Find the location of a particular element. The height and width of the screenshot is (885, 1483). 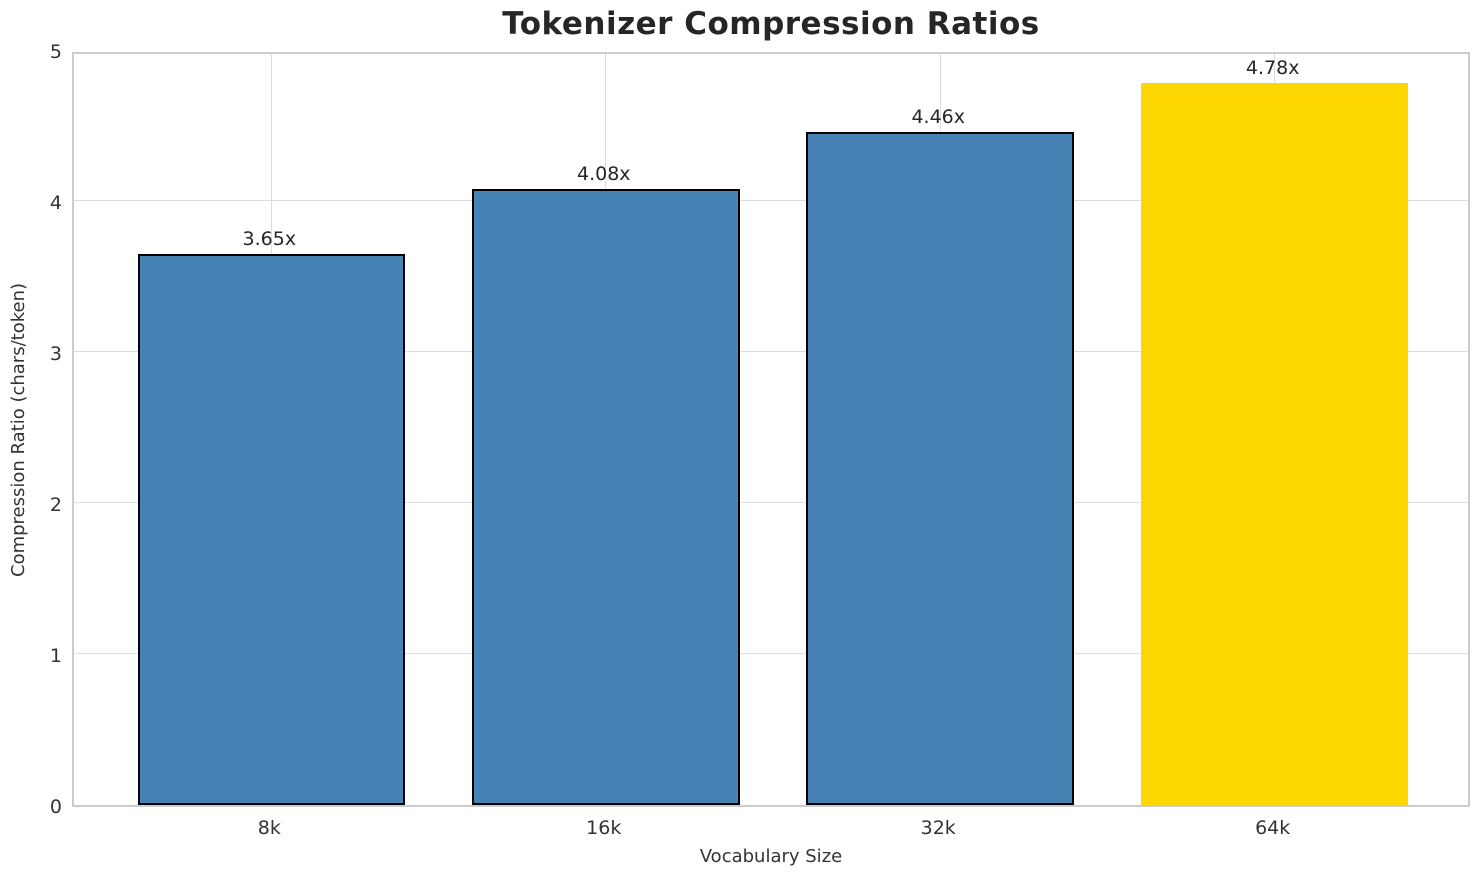

ytick-label-3: 3 is located at coordinates (55, 354).